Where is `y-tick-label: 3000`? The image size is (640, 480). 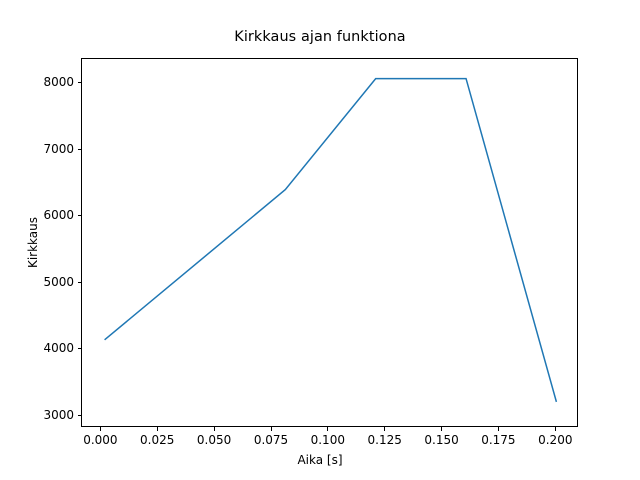
y-tick-label: 3000 is located at coordinates (58, 415).